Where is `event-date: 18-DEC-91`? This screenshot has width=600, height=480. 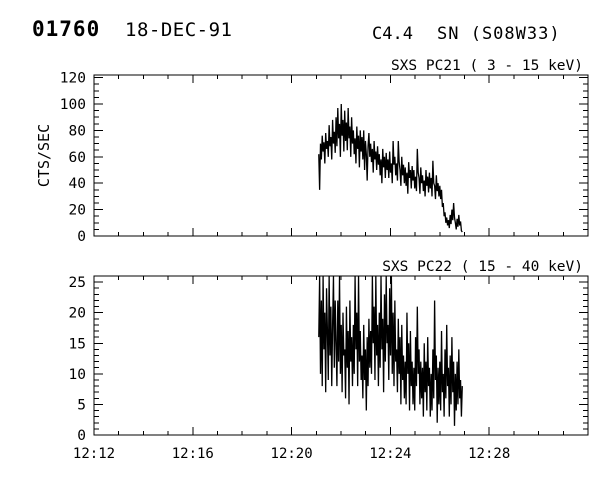 event-date: 18-DEC-91 is located at coordinates (179, 30).